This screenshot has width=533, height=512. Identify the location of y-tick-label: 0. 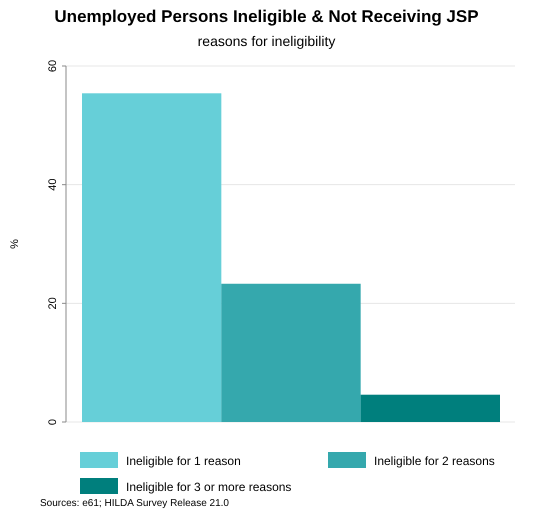
(53, 422).